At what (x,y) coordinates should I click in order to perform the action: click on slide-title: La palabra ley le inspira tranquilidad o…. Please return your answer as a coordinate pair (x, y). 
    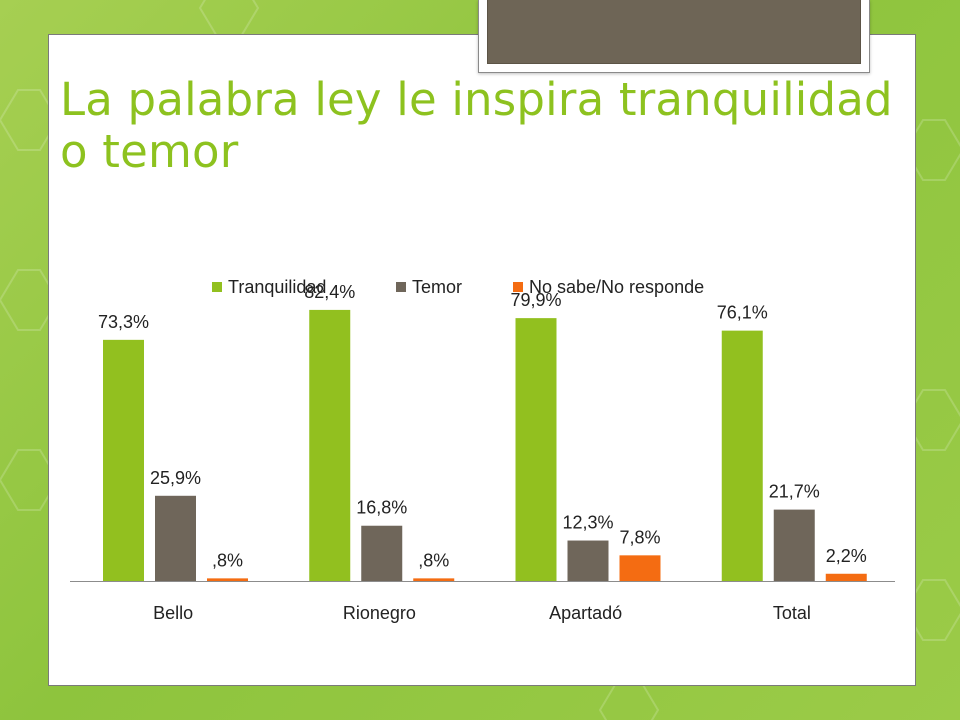
    Looking at the image, I should click on (476, 125).